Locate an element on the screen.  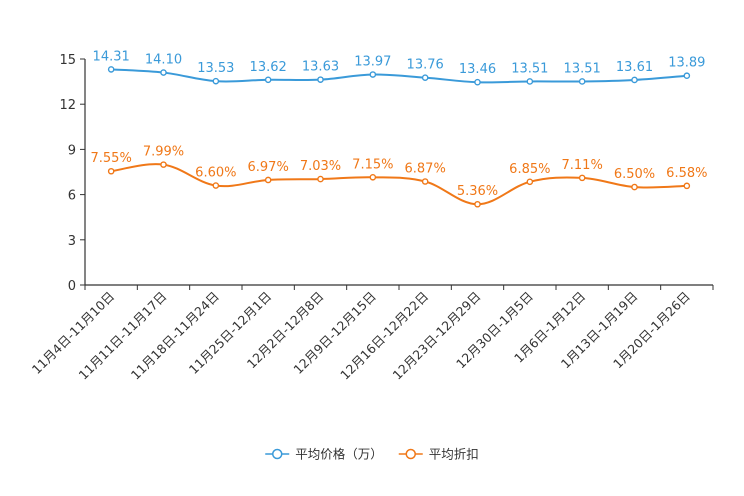
series-1-data-label: 13.76 is located at coordinates (425, 65).